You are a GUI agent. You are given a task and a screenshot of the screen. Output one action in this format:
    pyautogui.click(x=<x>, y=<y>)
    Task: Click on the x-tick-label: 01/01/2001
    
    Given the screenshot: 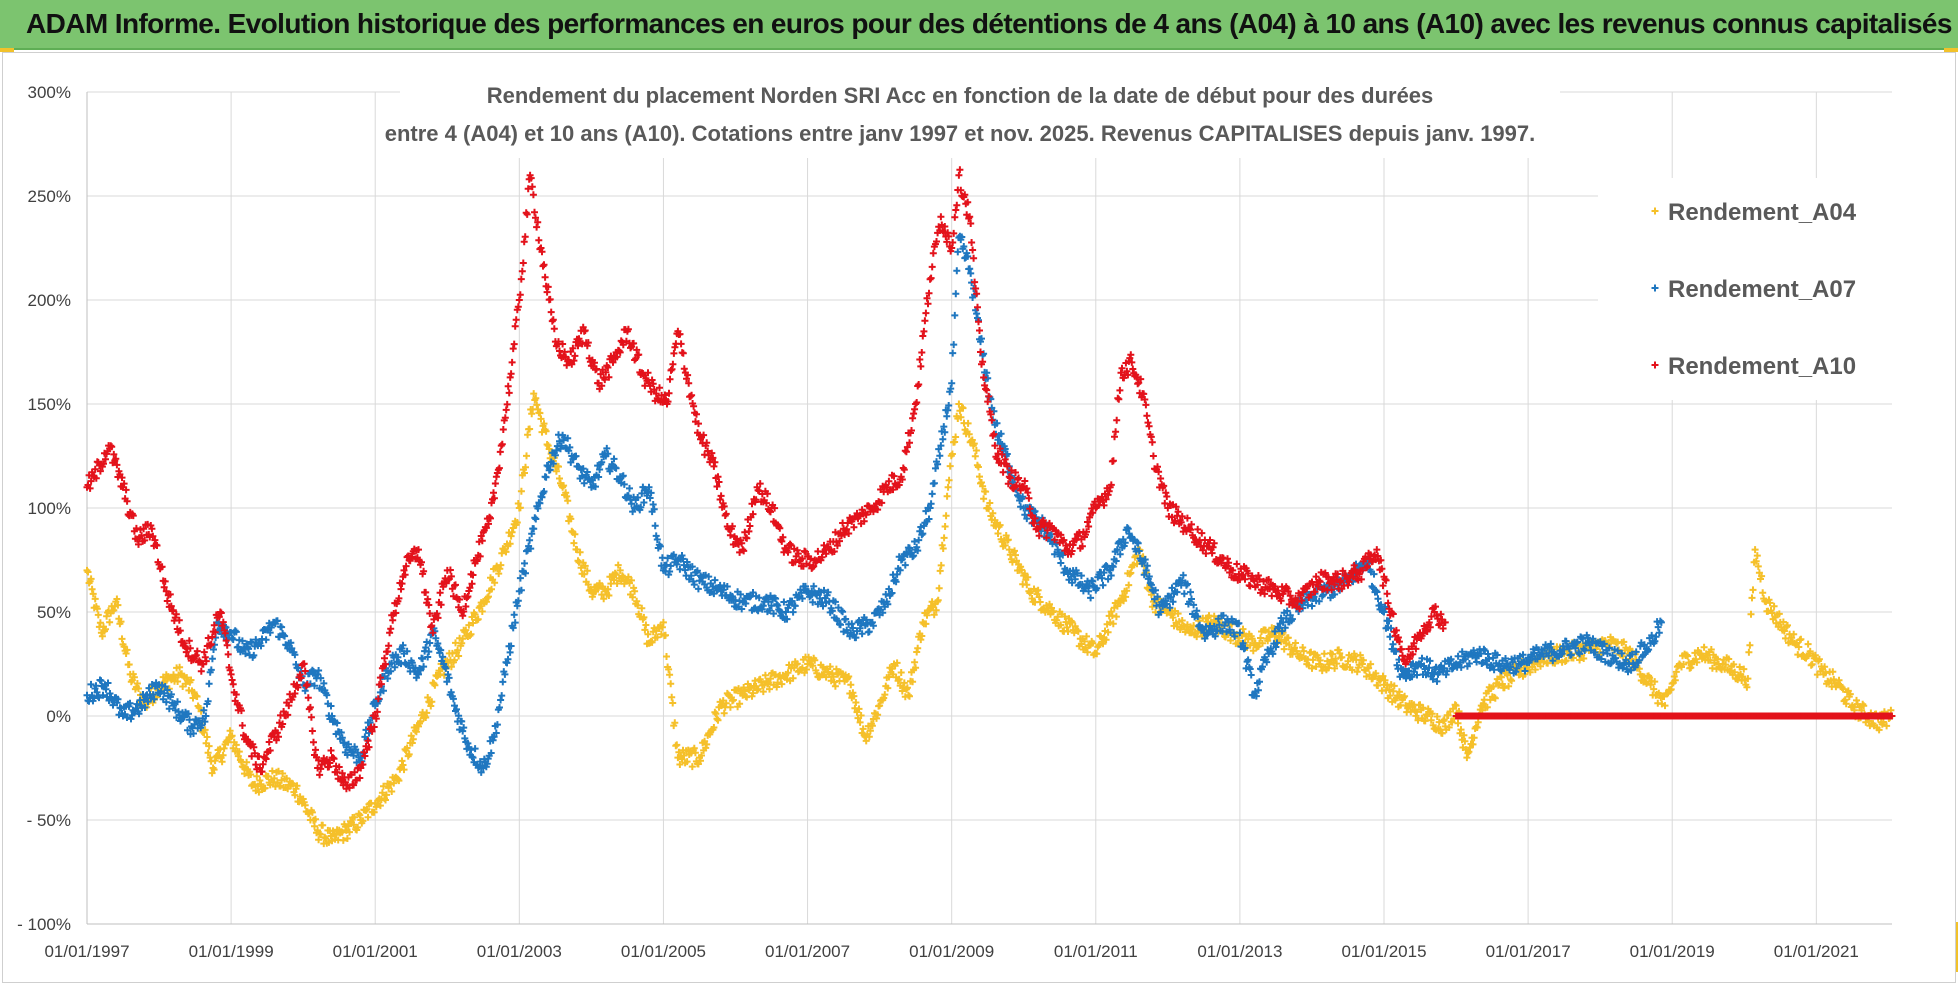 What is the action you would take?
    pyautogui.click(x=375, y=951)
    